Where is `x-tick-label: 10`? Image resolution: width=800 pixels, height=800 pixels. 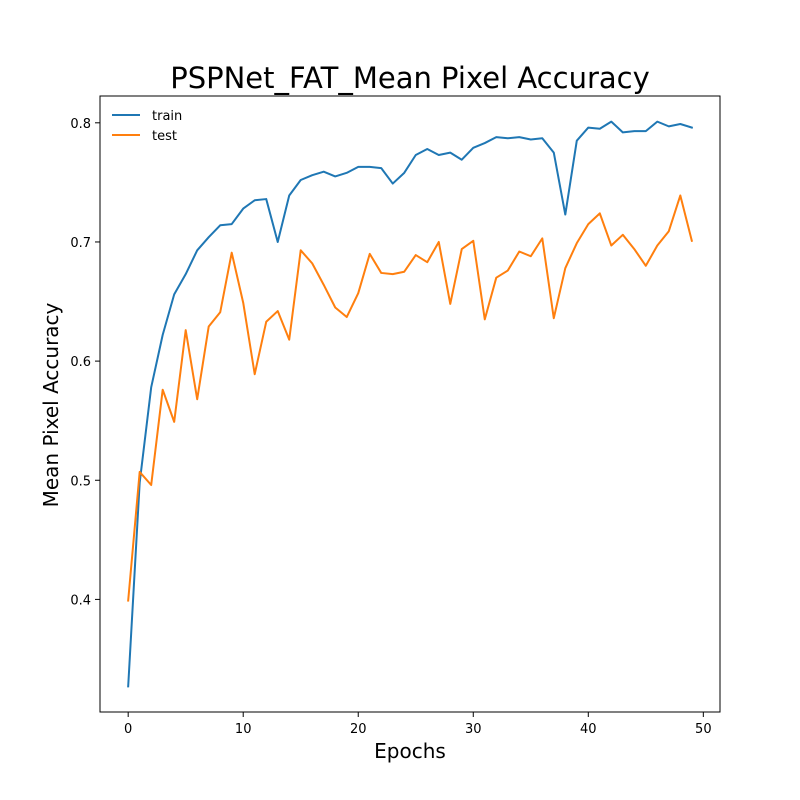
x-tick-label: 10 is located at coordinates (243, 729).